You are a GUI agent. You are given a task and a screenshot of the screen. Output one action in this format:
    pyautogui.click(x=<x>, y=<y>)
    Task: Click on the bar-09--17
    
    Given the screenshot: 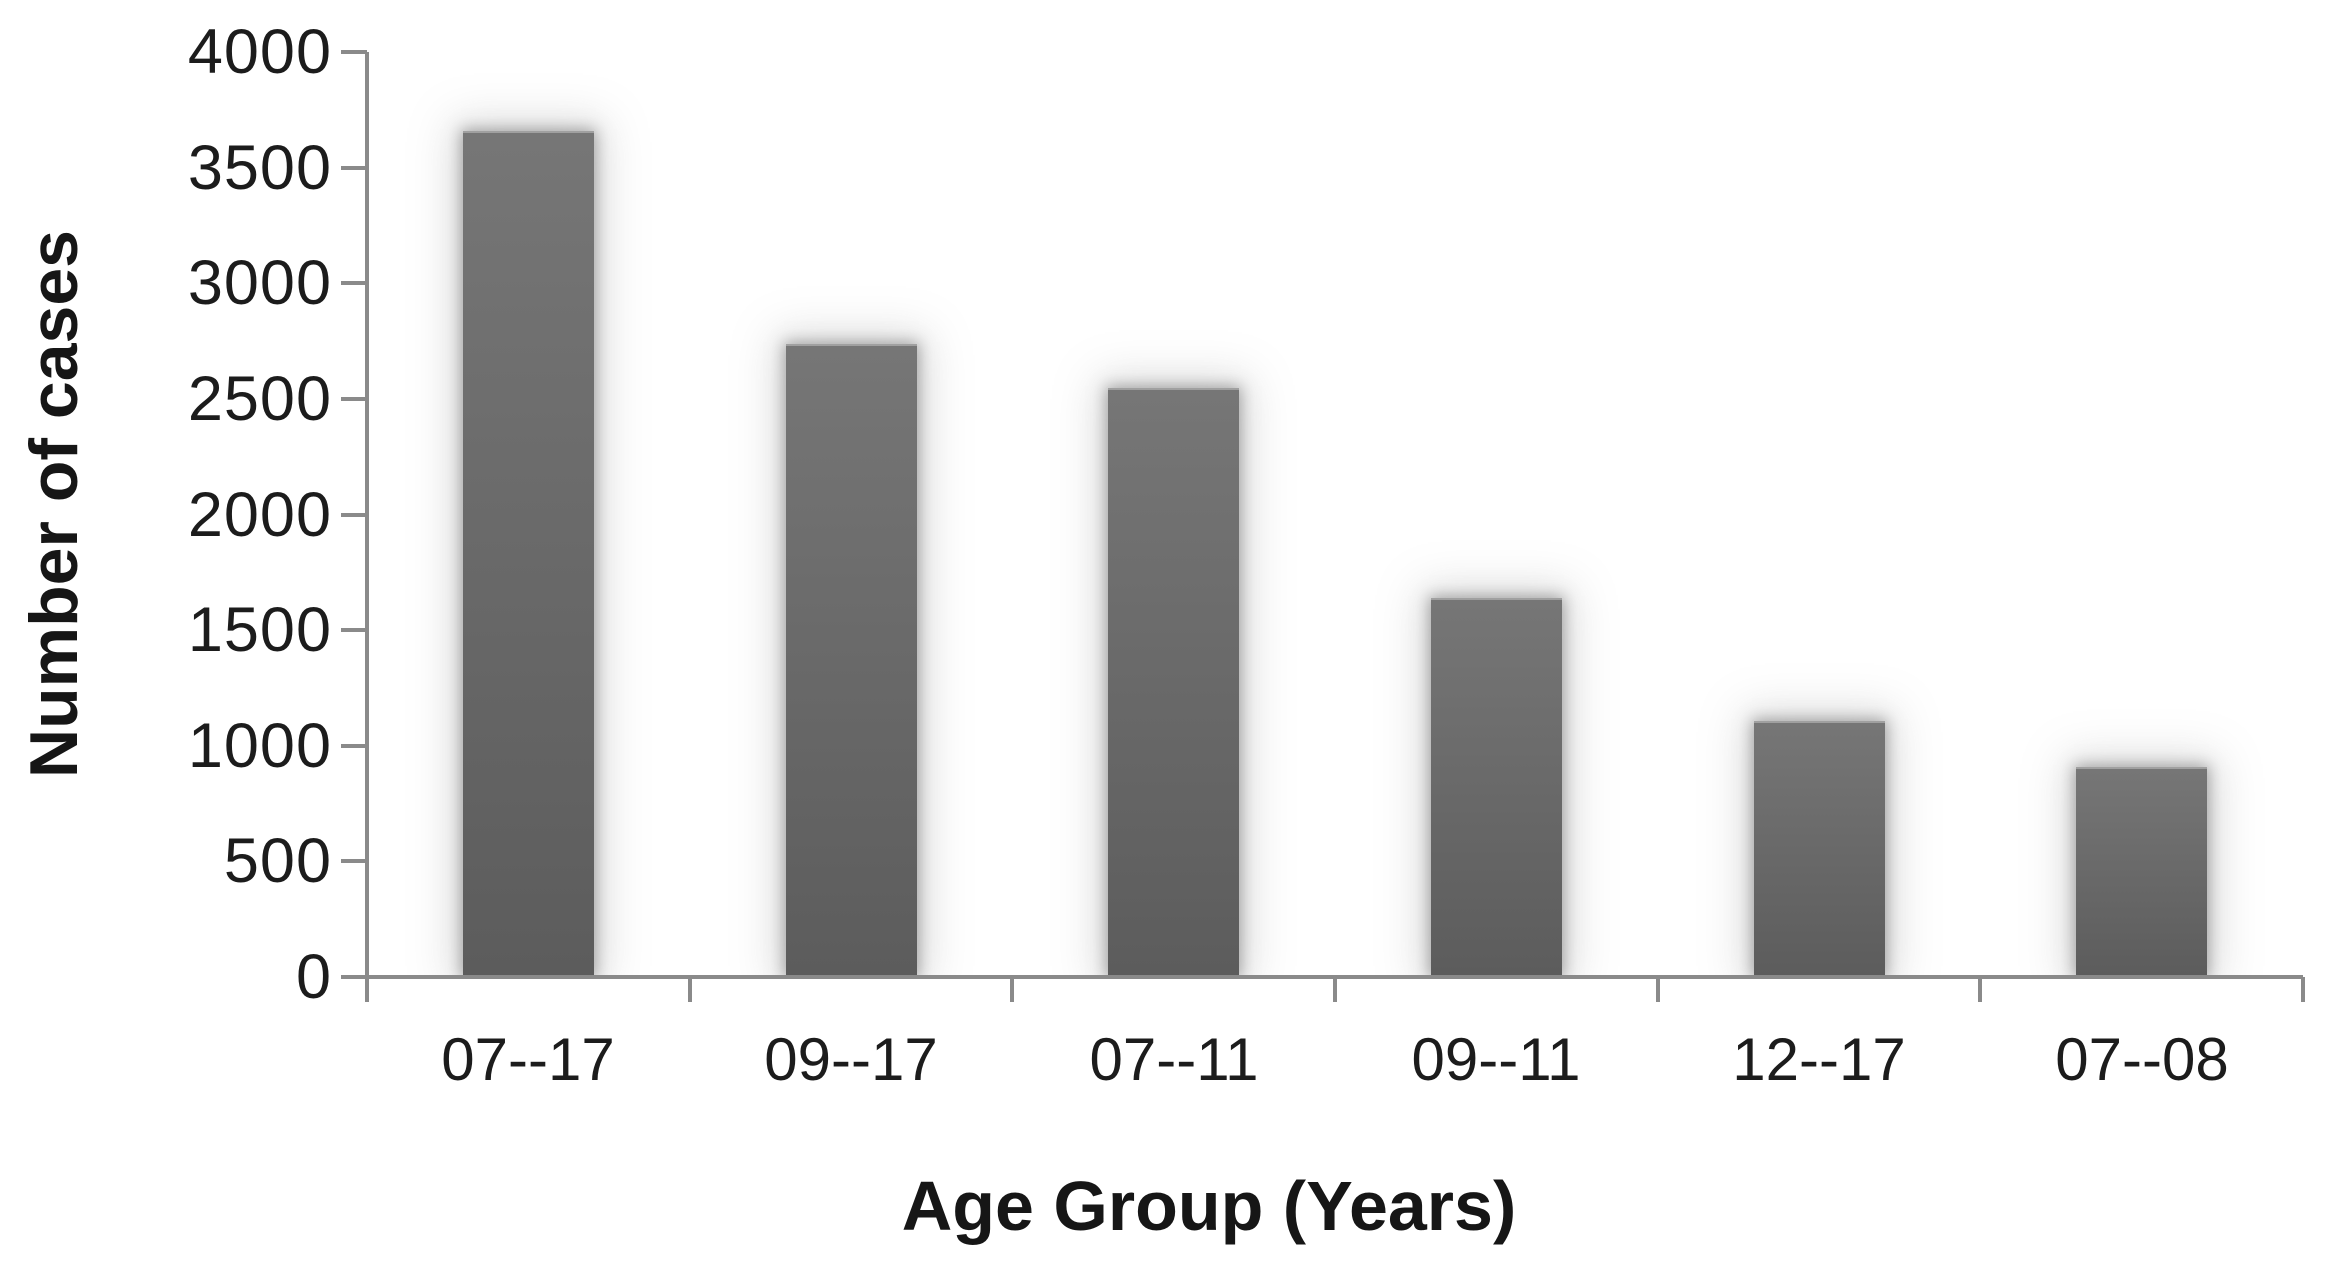 What is the action you would take?
    pyautogui.click(x=851, y=660)
    